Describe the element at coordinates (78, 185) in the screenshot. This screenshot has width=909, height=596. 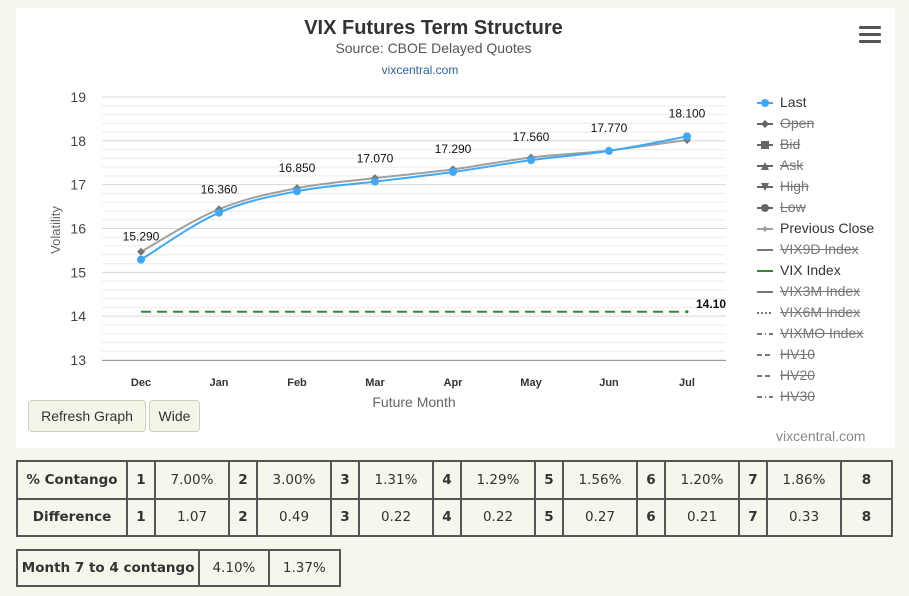
I see `y-tick-label: 17` at that location.